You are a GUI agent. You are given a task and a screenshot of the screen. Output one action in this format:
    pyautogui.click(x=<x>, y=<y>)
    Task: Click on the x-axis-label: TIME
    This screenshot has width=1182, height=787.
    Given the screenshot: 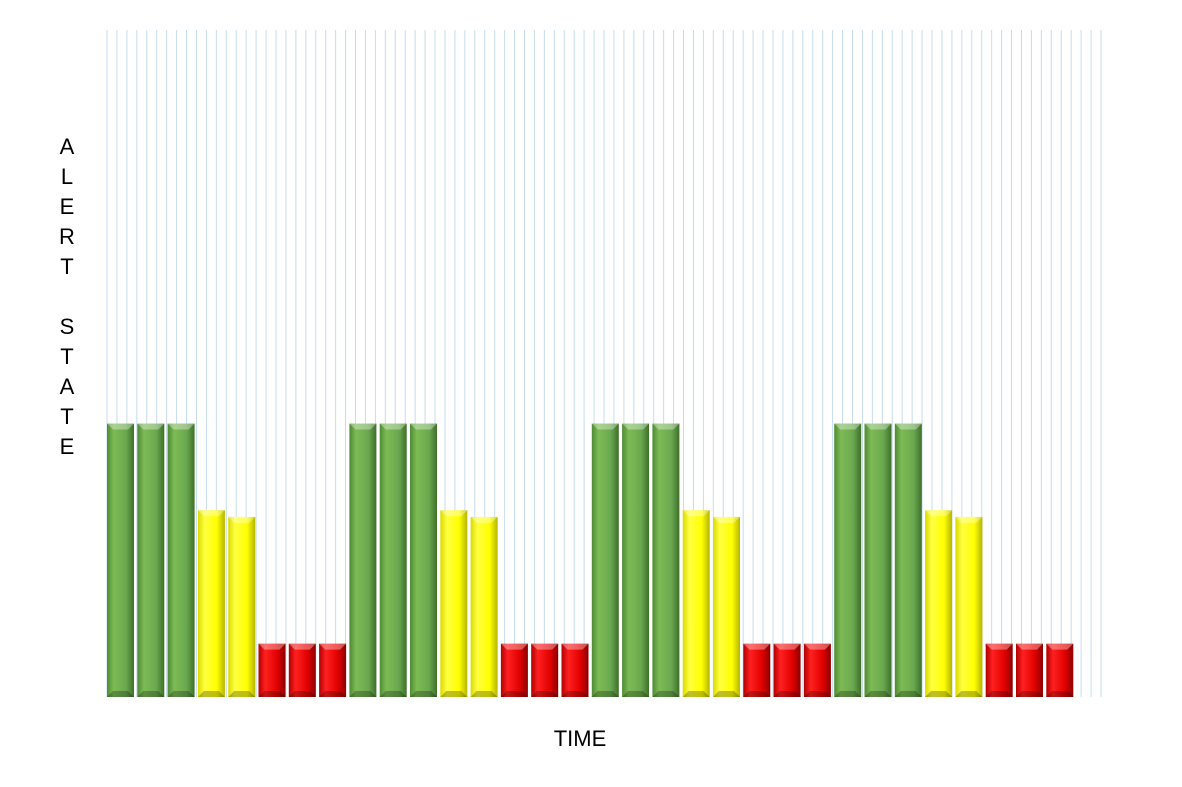 What is the action you would take?
    pyautogui.click(x=580, y=738)
    